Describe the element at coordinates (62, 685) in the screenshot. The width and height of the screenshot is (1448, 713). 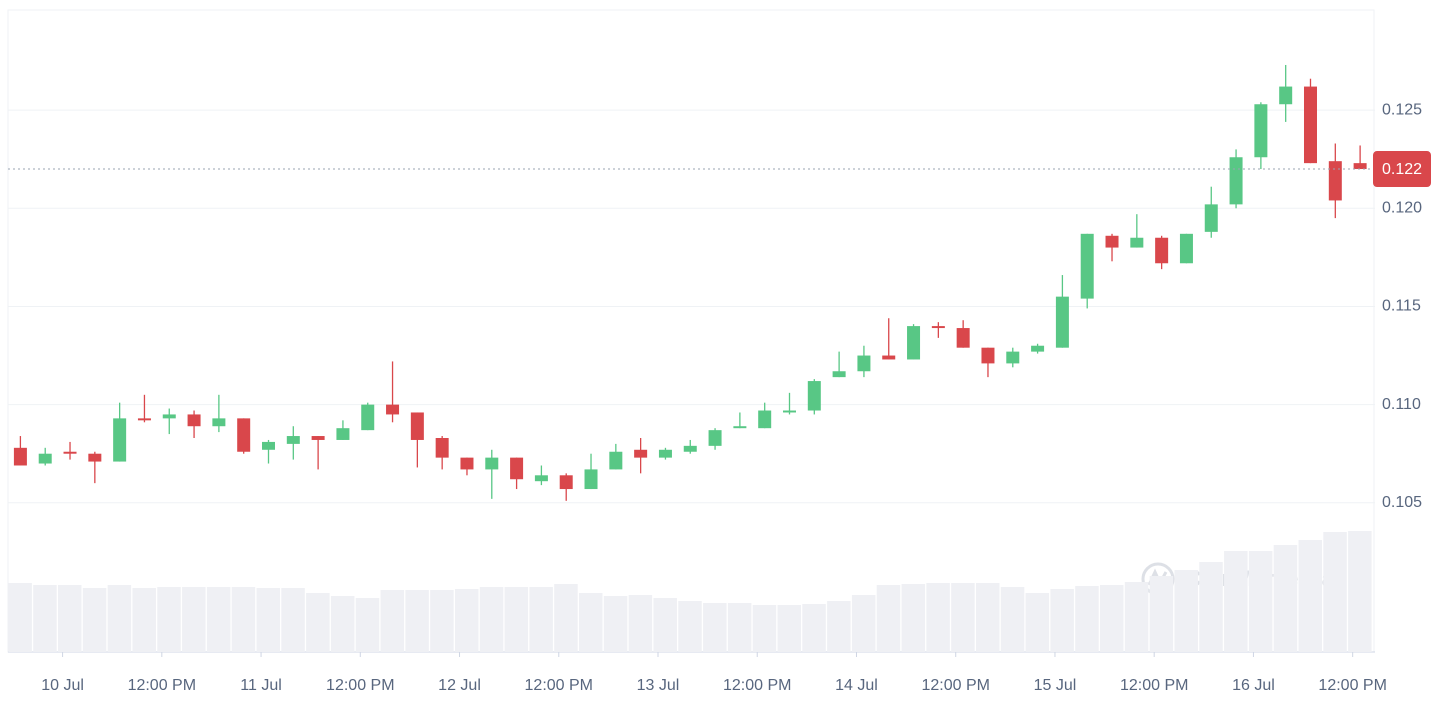
I see `x-tick-label: 10 Jul` at that location.